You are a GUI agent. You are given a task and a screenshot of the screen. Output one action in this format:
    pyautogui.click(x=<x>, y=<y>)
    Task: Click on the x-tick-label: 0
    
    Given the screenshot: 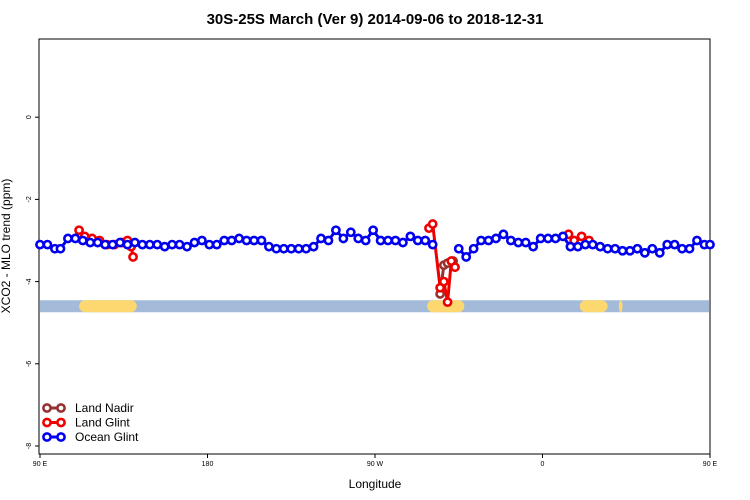 What is the action you would take?
    pyautogui.click(x=543, y=464)
    